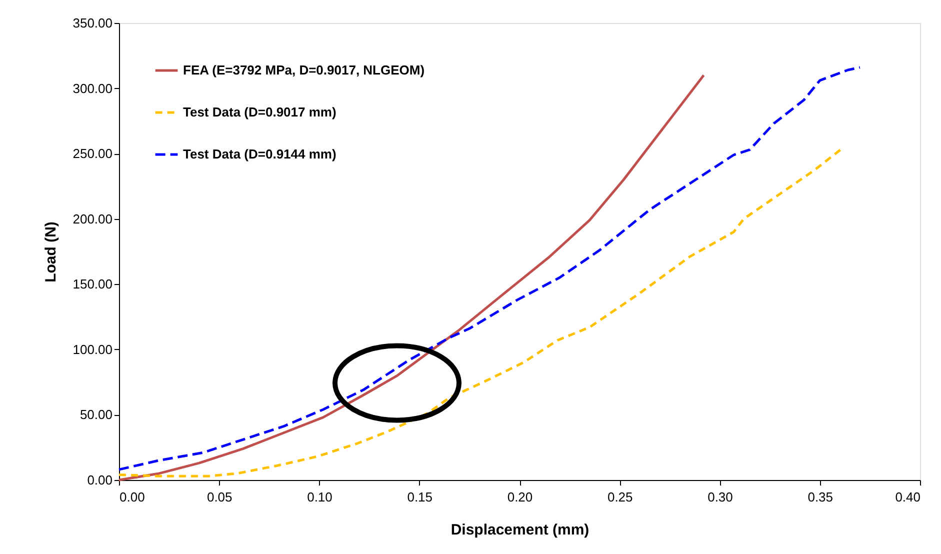 Image resolution: width=941 pixels, height=554 pixels. I want to click on y-axis-title: Load (N), so click(51, 252).